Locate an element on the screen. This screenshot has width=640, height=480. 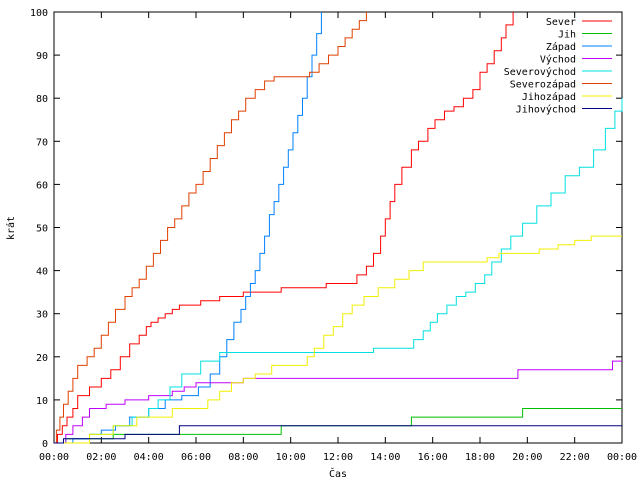
y-tick-label: 80 is located at coordinates (42, 99).